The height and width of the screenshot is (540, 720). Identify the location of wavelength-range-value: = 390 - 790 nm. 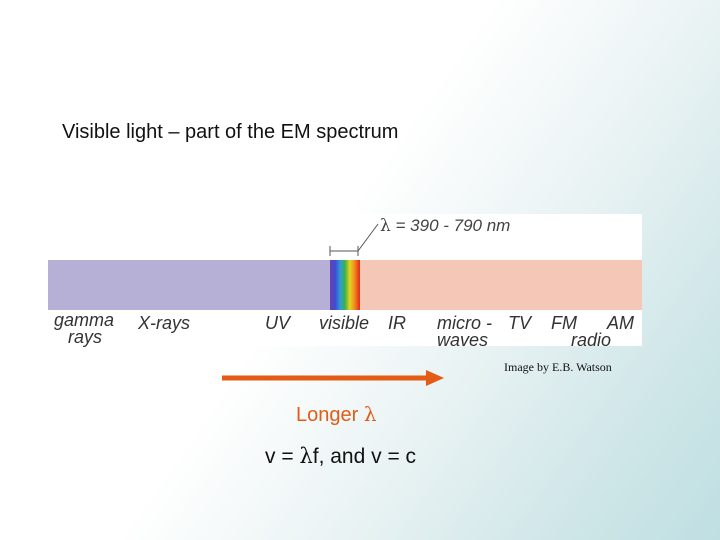
(453, 225).